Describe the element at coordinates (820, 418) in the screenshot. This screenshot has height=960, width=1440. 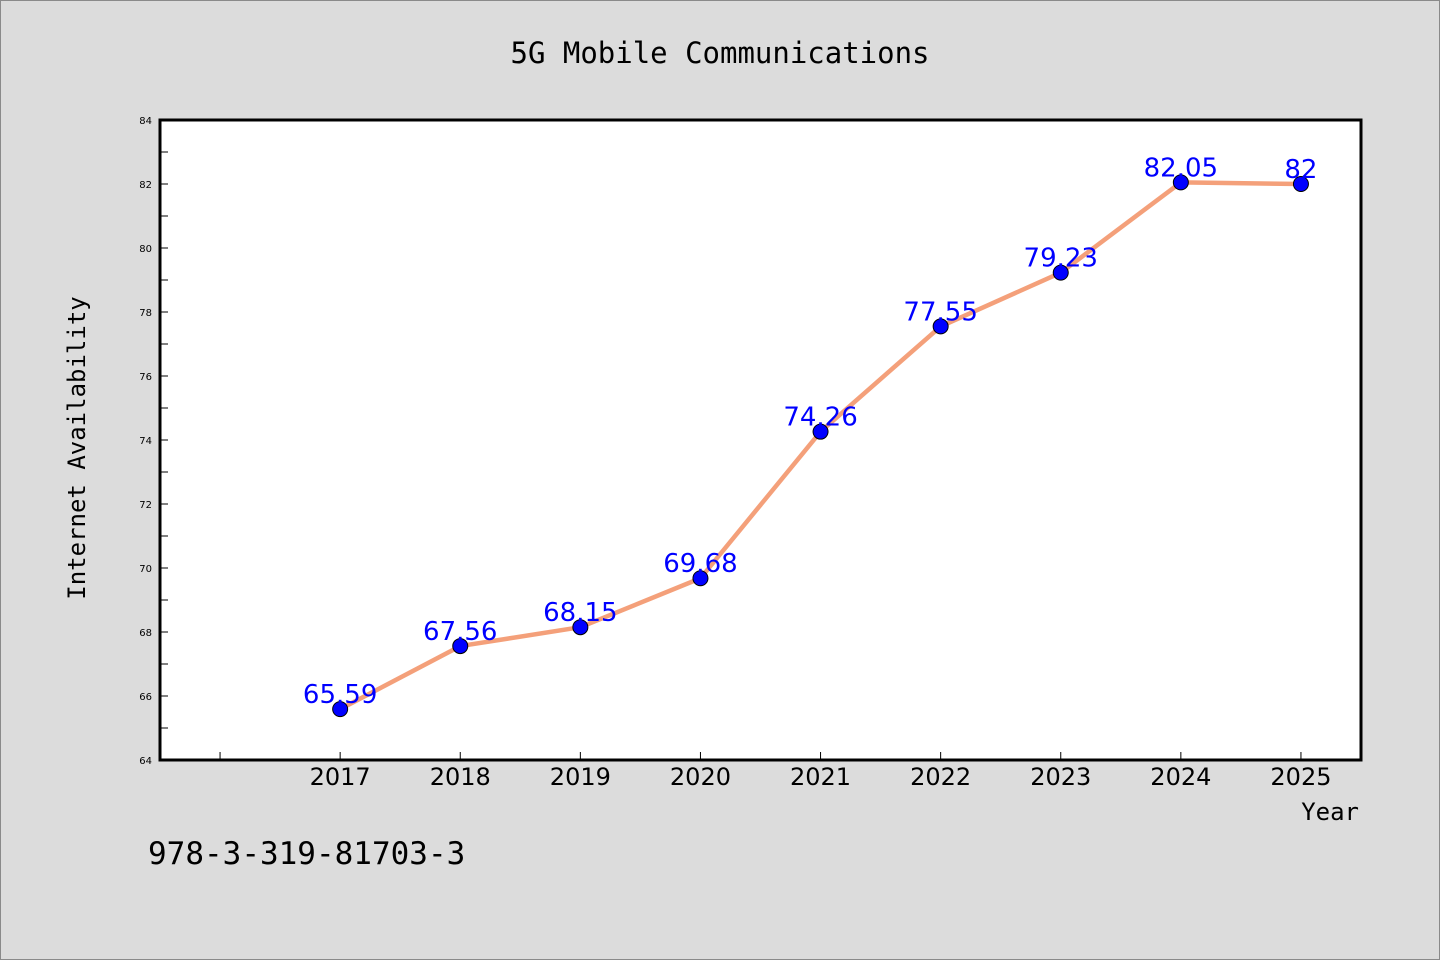
I see `data-label: 74.26` at that location.